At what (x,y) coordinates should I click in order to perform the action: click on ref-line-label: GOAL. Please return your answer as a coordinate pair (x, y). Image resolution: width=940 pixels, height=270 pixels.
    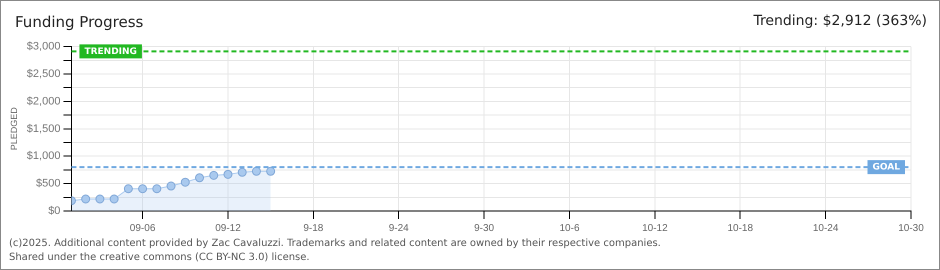
    Looking at the image, I should click on (886, 167).